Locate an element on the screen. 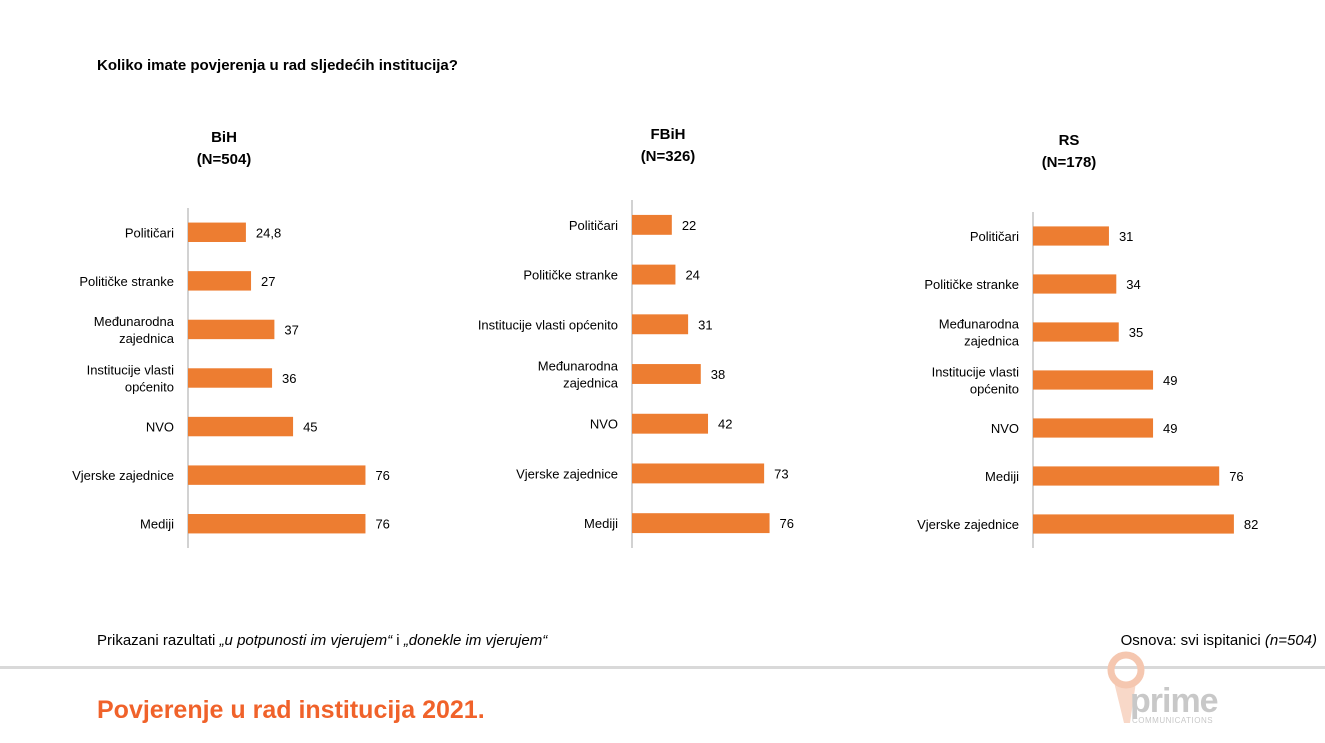 The height and width of the screenshot is (743, 1325). basis-prefix: Osnova: svi ispitanici is located at coordinates (1192, 640).